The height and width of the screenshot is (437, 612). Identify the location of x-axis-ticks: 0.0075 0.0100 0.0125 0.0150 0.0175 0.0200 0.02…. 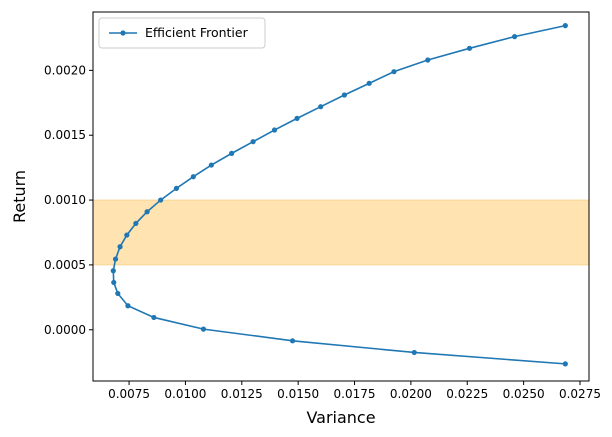
(354, 391).